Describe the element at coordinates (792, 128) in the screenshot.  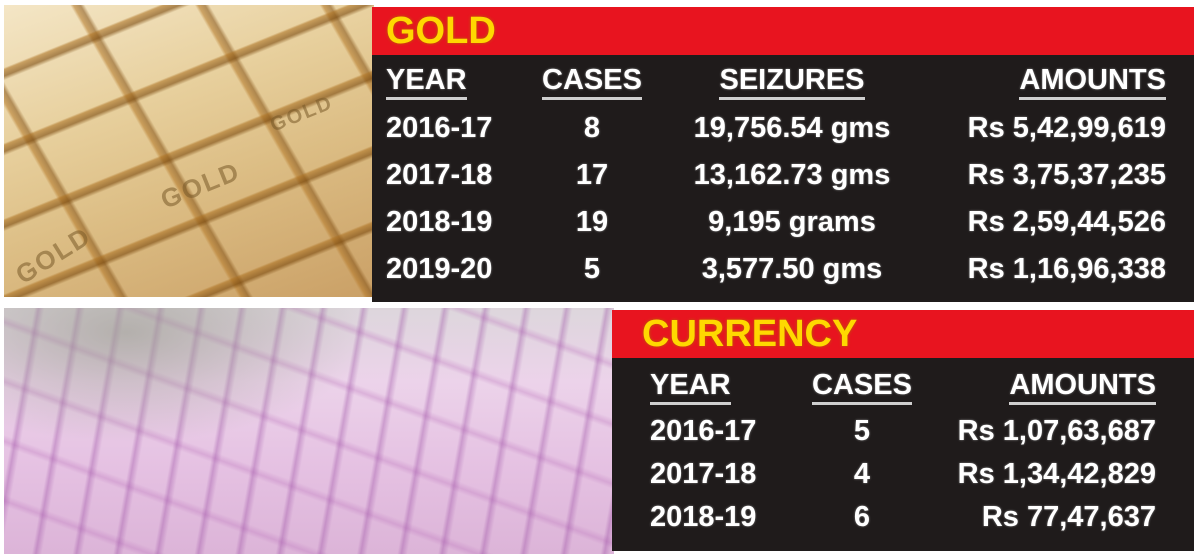
I see `seizures-cell: 19,756.54 gms` at that location.